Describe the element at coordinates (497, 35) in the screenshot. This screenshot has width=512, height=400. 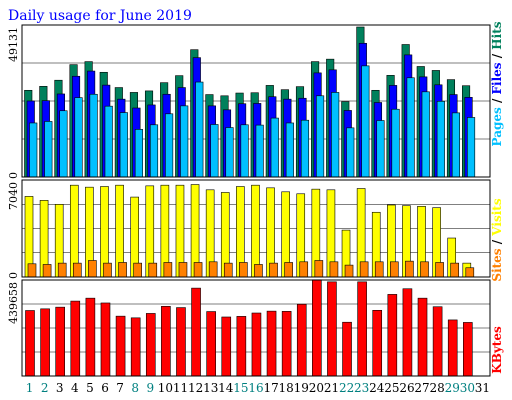
I see `legend-part: Hits` at that location.